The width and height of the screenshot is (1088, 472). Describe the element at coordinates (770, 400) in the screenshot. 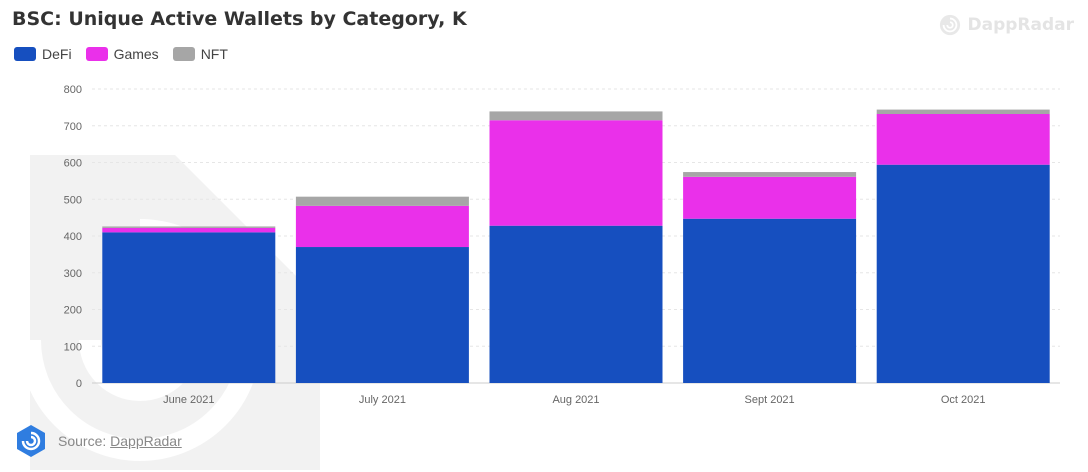

I see `x-tick-label: Sept 2021` at that location.